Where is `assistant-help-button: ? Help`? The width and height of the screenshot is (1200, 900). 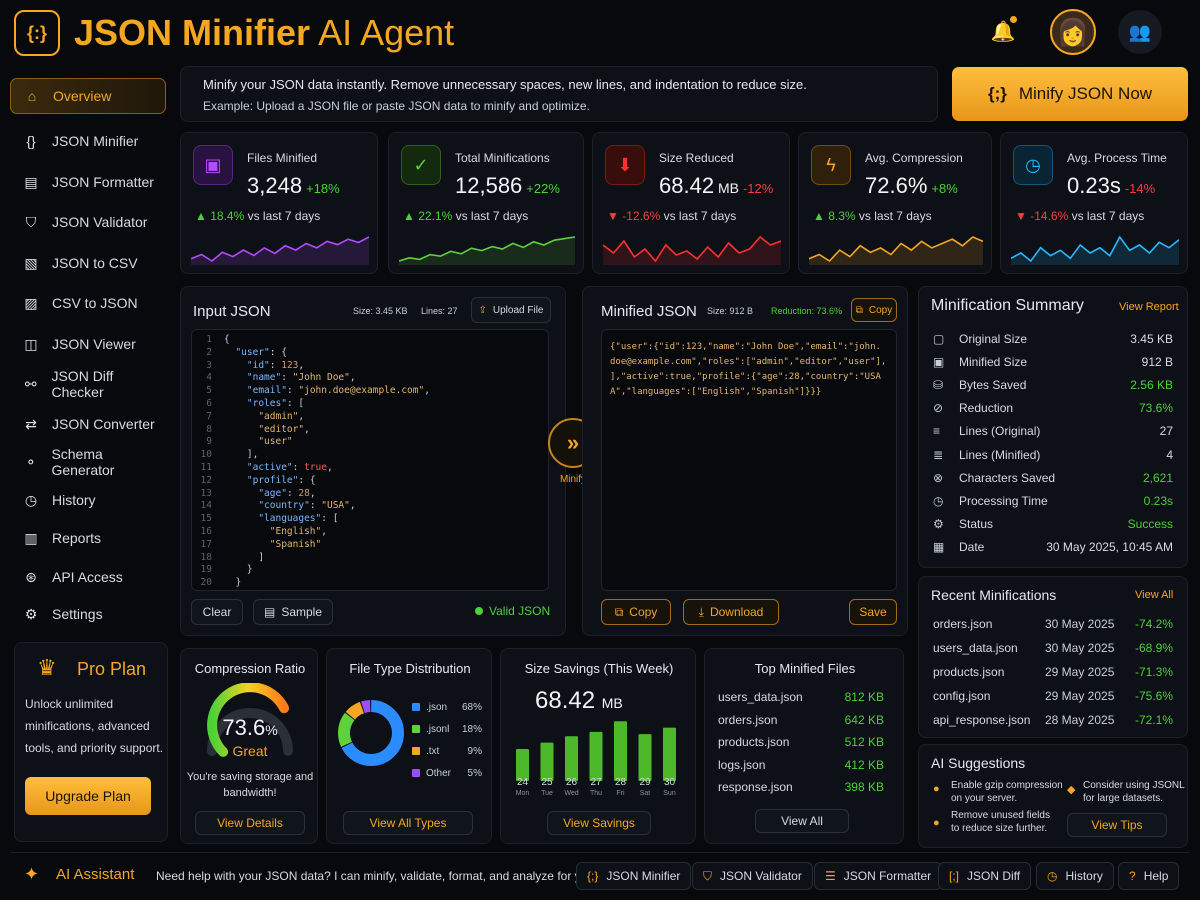
assistant-help-button: ? Help is located at coordinates (1149, 876).